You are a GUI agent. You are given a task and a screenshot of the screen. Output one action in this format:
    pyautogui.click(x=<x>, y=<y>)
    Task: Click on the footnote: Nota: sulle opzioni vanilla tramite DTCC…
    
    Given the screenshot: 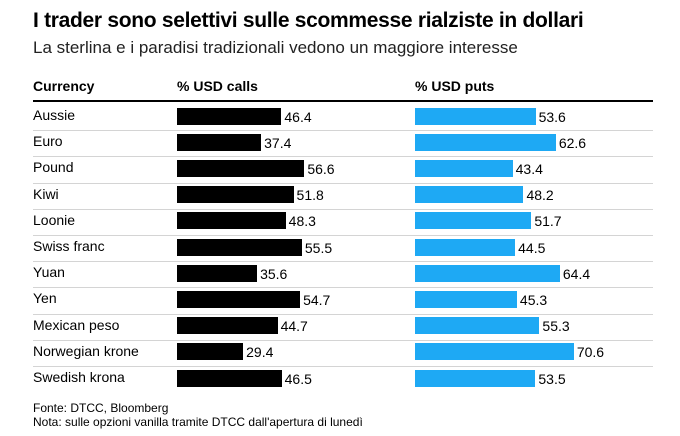 What is the action you would take?
    pyautogui.click(x=198, y=422)
    